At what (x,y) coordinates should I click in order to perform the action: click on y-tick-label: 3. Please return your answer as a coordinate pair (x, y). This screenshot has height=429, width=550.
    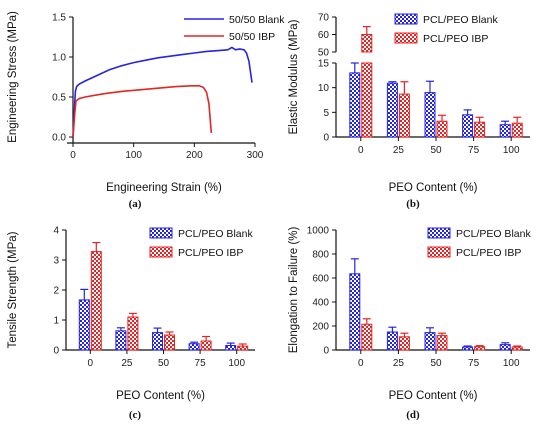
    Looking at the image, I should click on (56, 261).